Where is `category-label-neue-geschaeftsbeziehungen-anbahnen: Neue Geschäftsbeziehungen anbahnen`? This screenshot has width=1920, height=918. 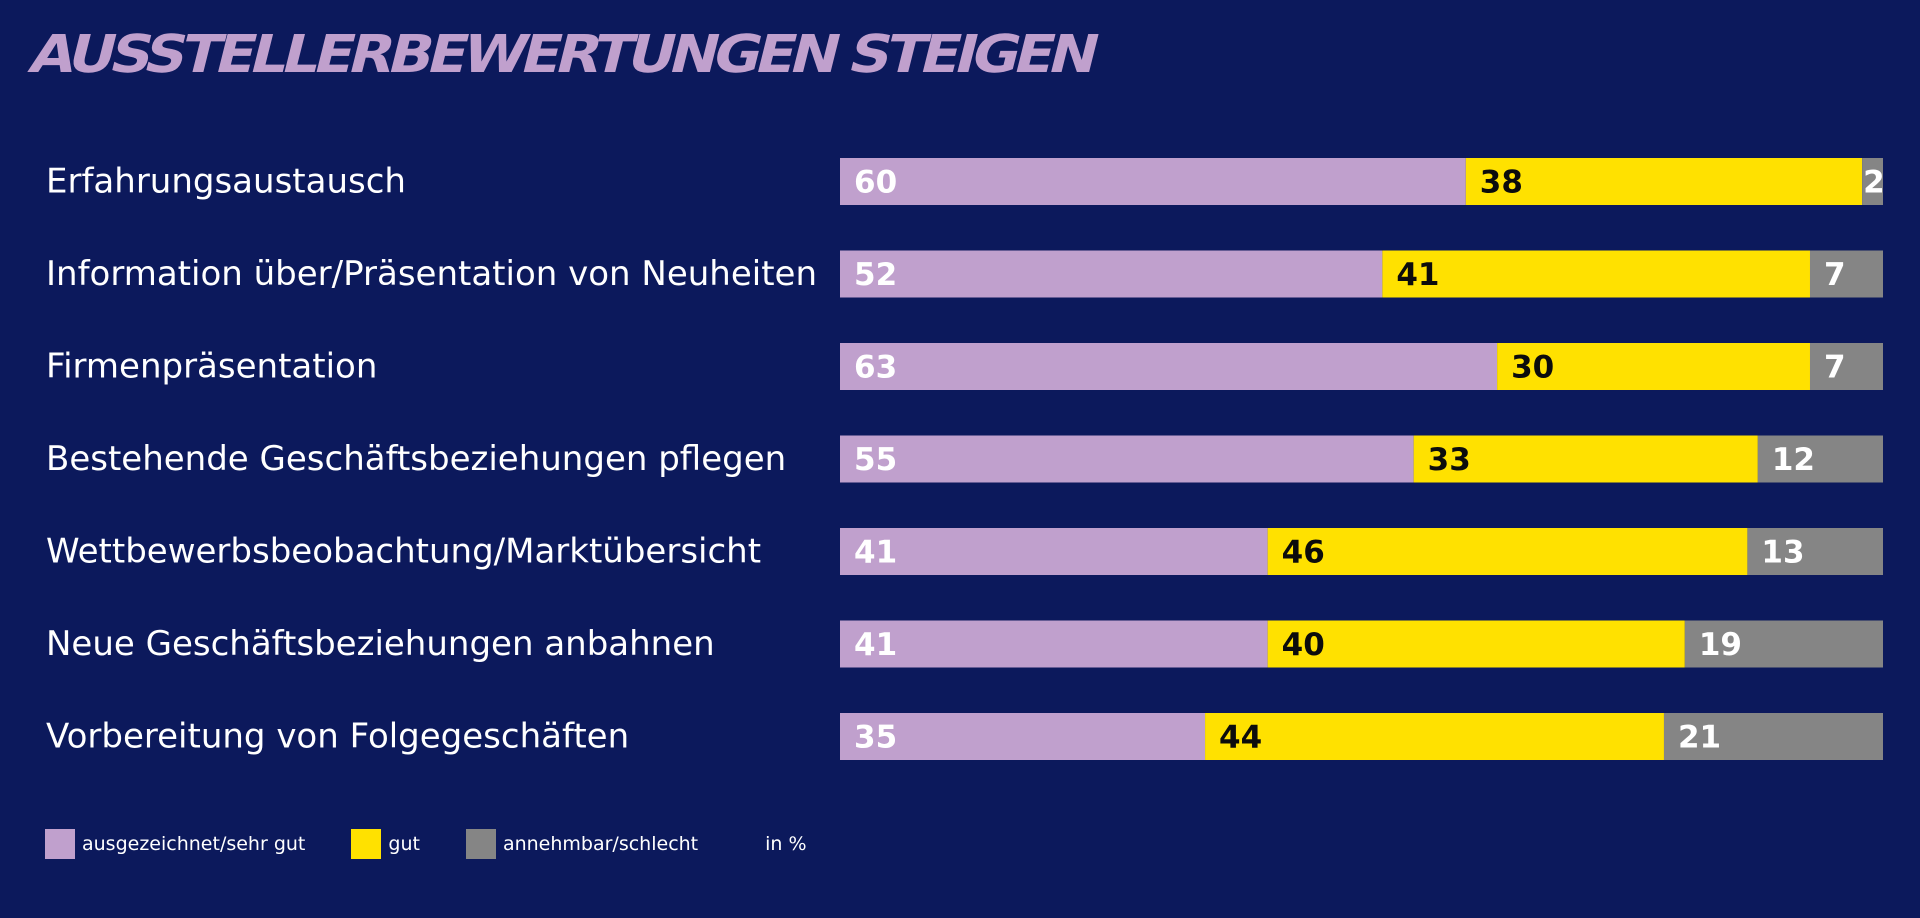
category-label-neue-geschaeftsbeziehungen-anbahnen: Neue Geschäftsbeziehungen anbahnen is located at coordinates (380, 644).